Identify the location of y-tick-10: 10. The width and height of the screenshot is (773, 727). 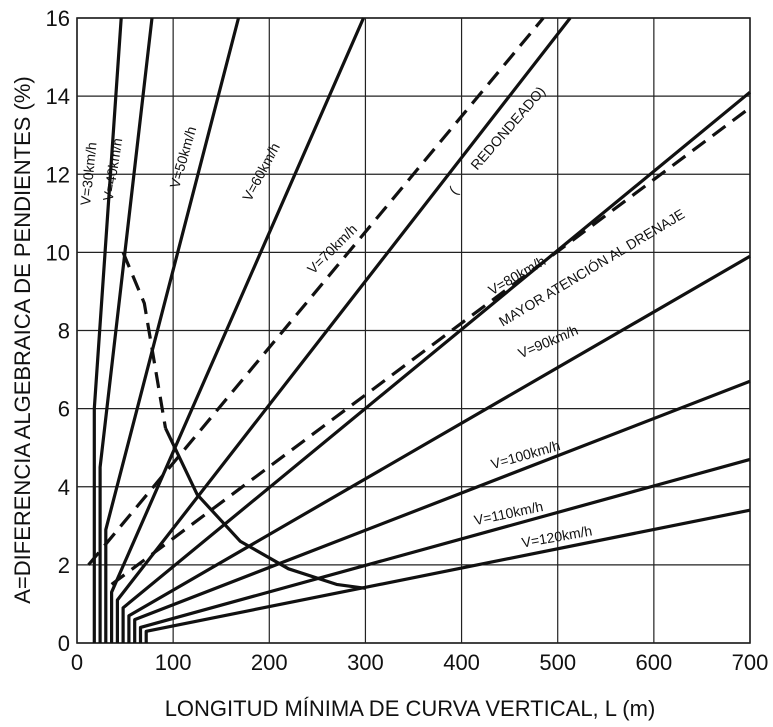
(58, 252).